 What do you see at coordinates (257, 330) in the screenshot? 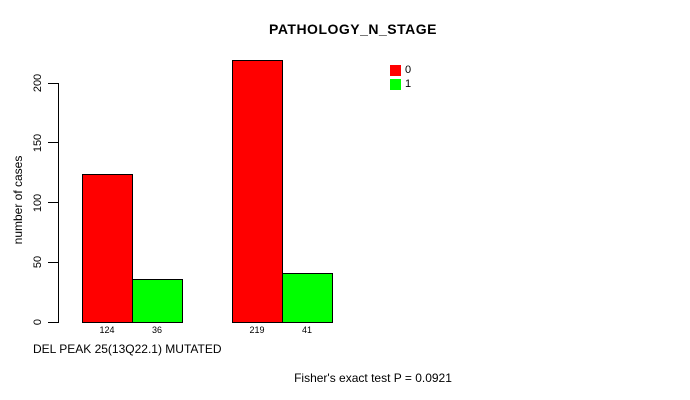
I see `bar-value-label: 219` at bounding box center [257, 330].